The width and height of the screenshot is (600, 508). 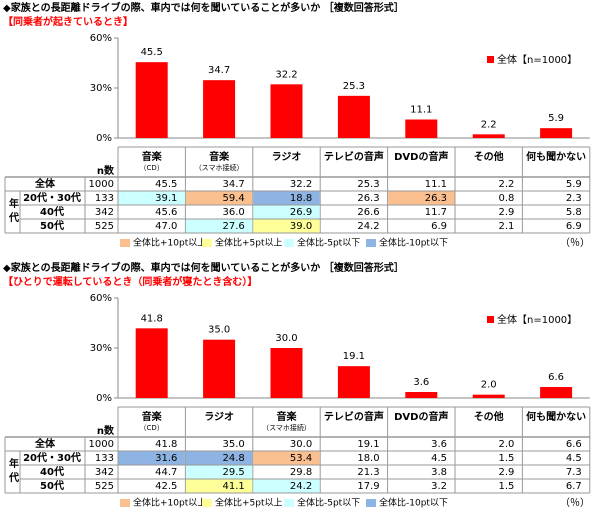 What do you see at coordinates (152, 52) in the screenshot?
I see `value-label: 45.5` at bounding box center [152, 52].